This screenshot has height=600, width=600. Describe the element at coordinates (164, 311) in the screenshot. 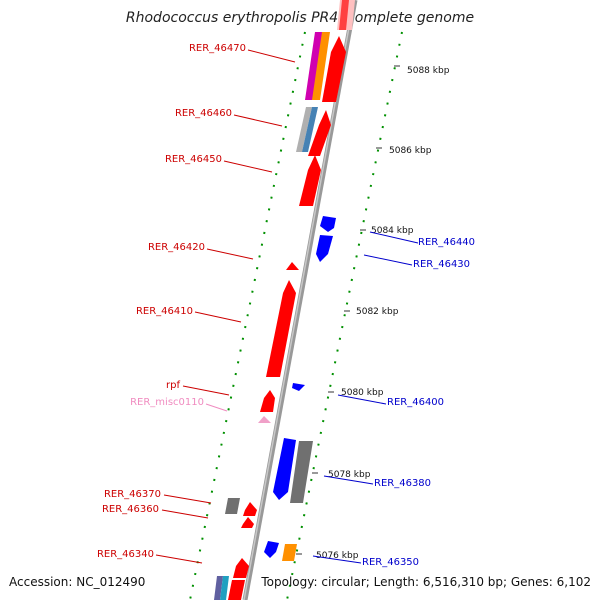

I see `gene-label-rer-46410: RER_46410` at that location.